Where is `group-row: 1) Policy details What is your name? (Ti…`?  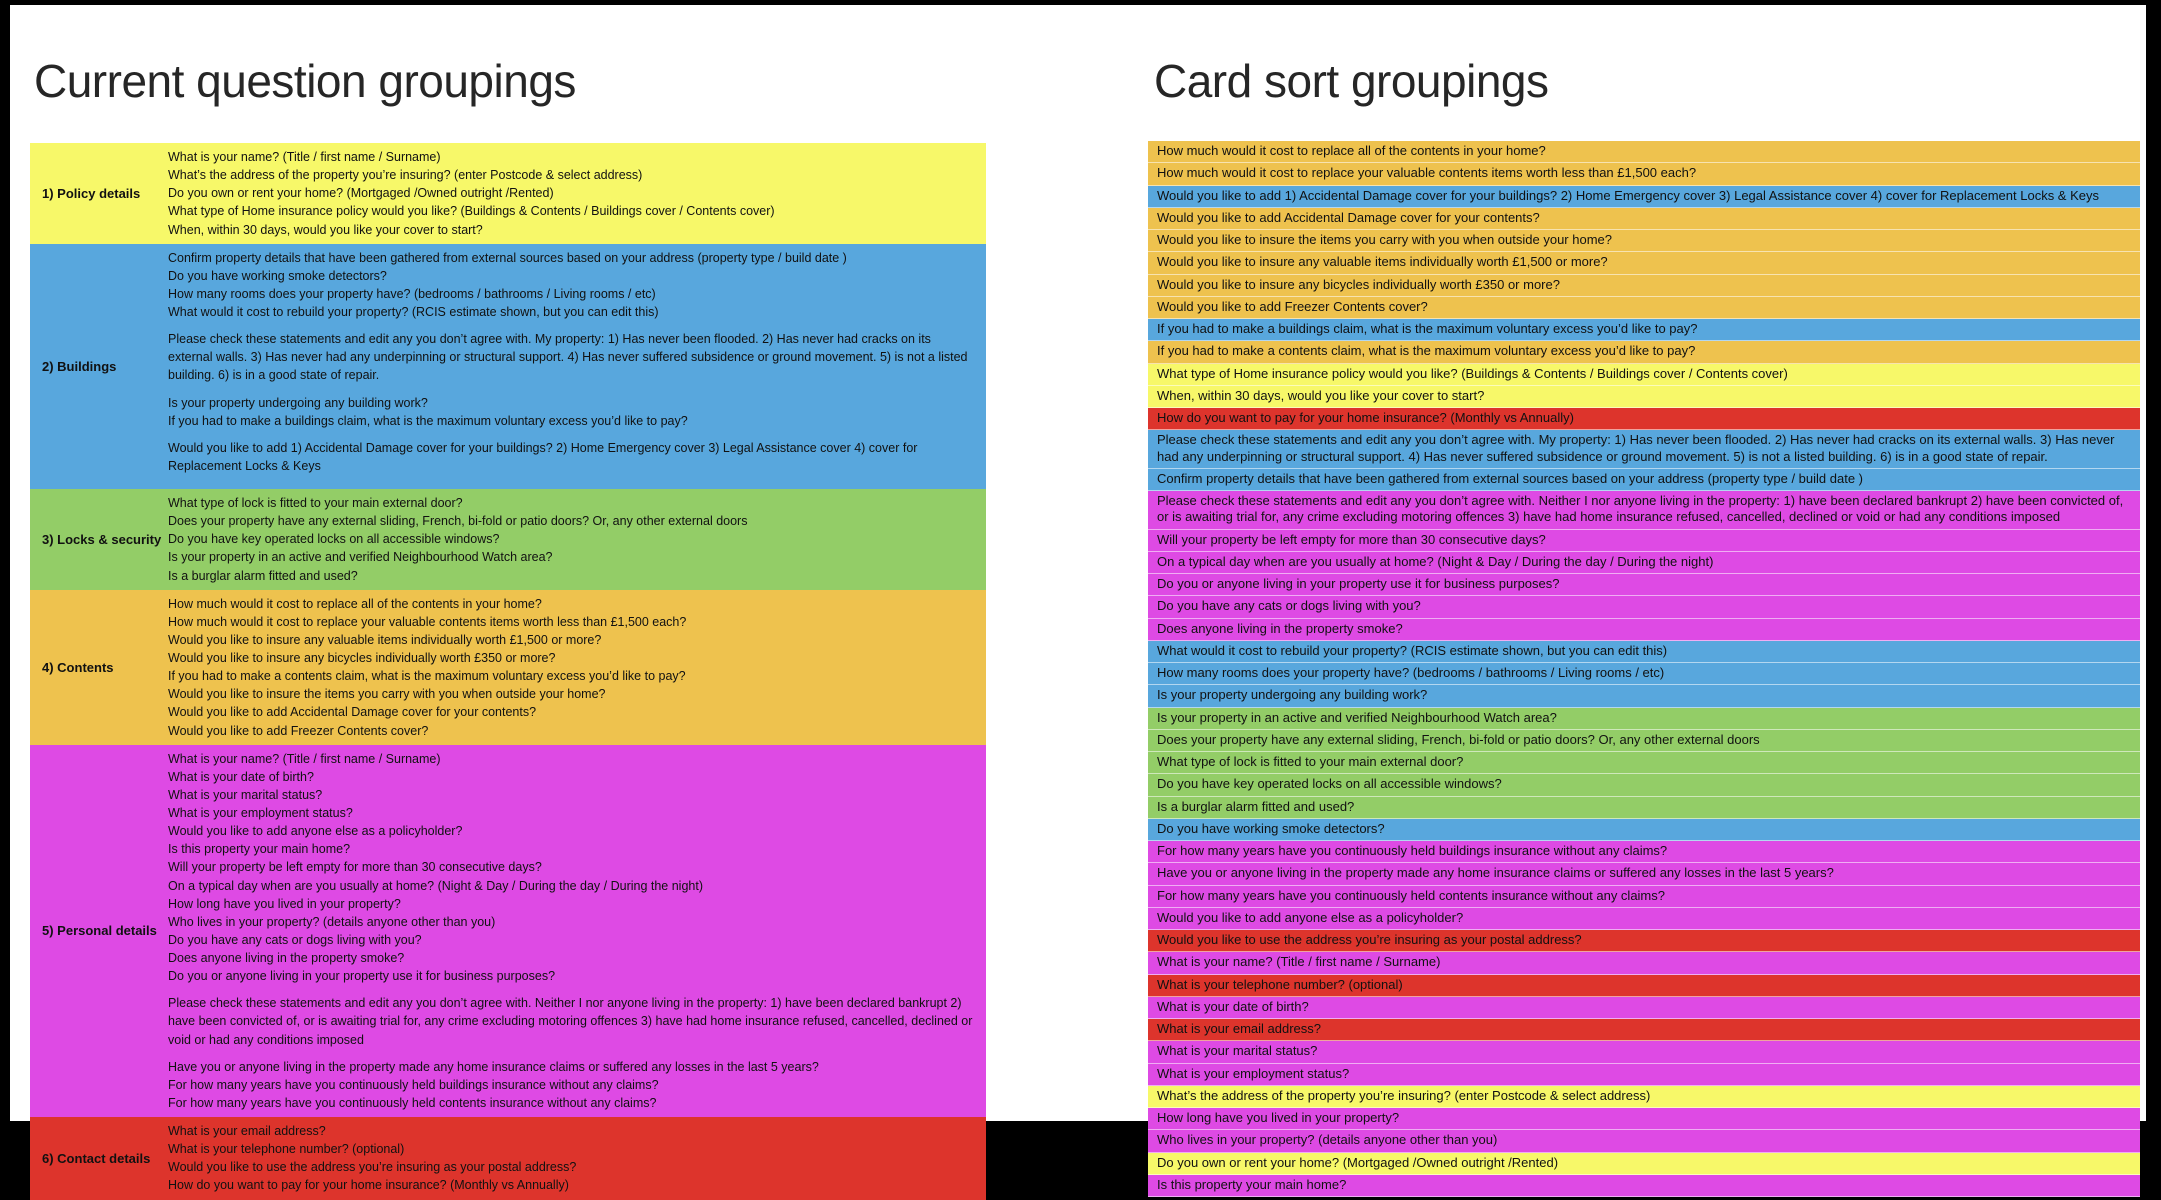 group-row: 1) Policy details What is your name? (Ti… is located at coordinates (508, 193).